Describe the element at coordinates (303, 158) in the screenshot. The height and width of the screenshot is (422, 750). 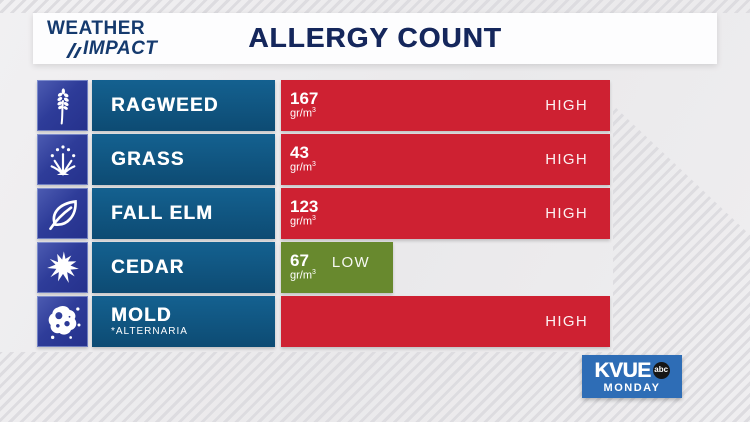
I see `reading-value: 43 gr/m3` at that location.